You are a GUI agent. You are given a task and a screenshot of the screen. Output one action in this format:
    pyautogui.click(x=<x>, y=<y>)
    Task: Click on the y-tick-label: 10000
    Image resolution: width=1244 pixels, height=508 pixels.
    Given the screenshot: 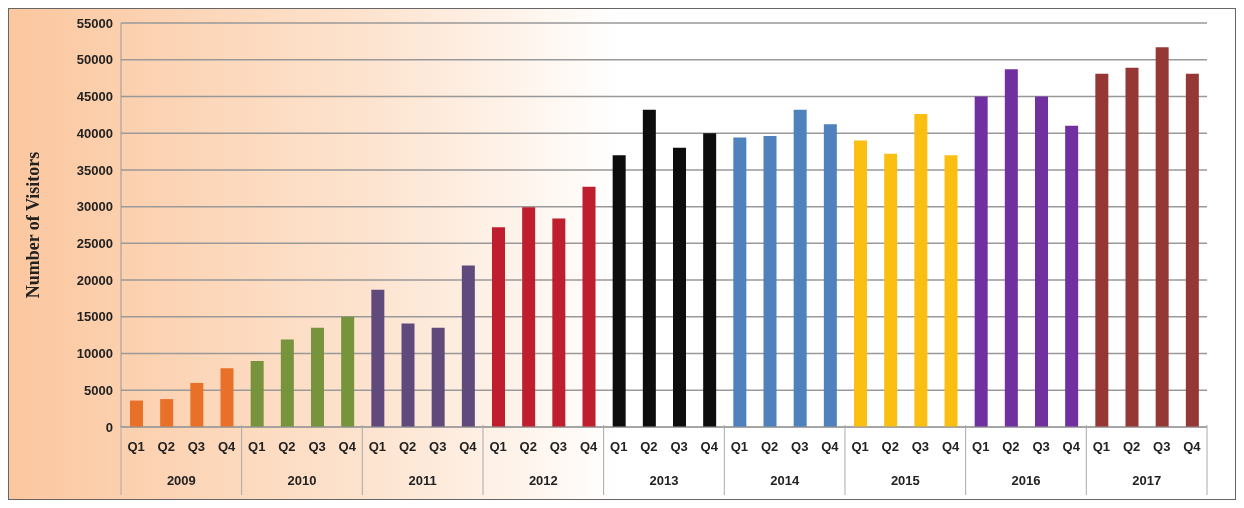 What is the action you would take?
    pyautogui.click(x=94, y=354)
    